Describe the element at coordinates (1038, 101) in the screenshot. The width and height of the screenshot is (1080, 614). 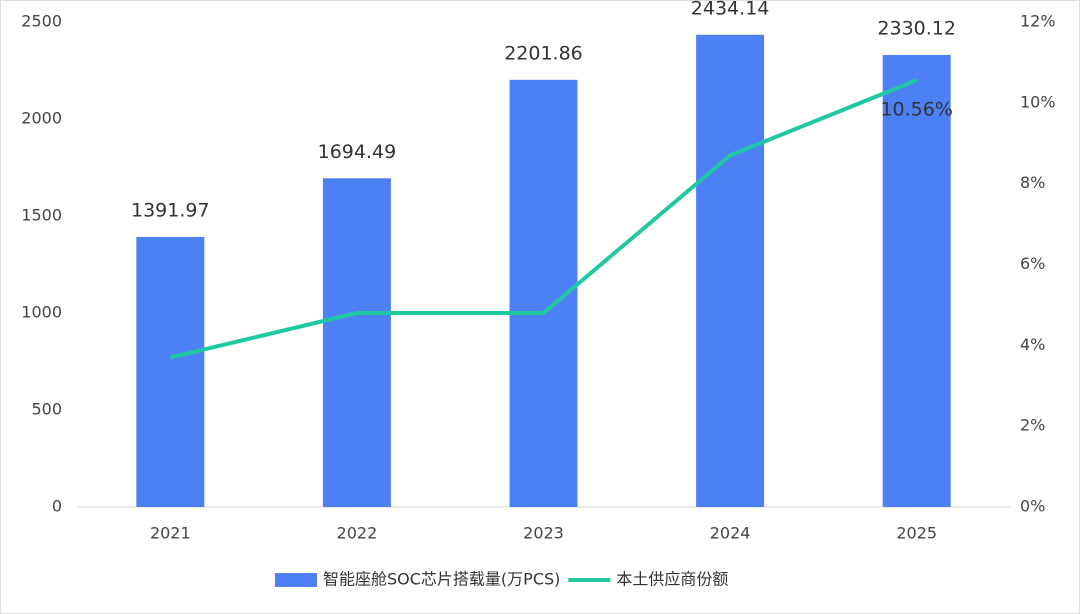
I see `y2-tick-label: 10%` at that location.